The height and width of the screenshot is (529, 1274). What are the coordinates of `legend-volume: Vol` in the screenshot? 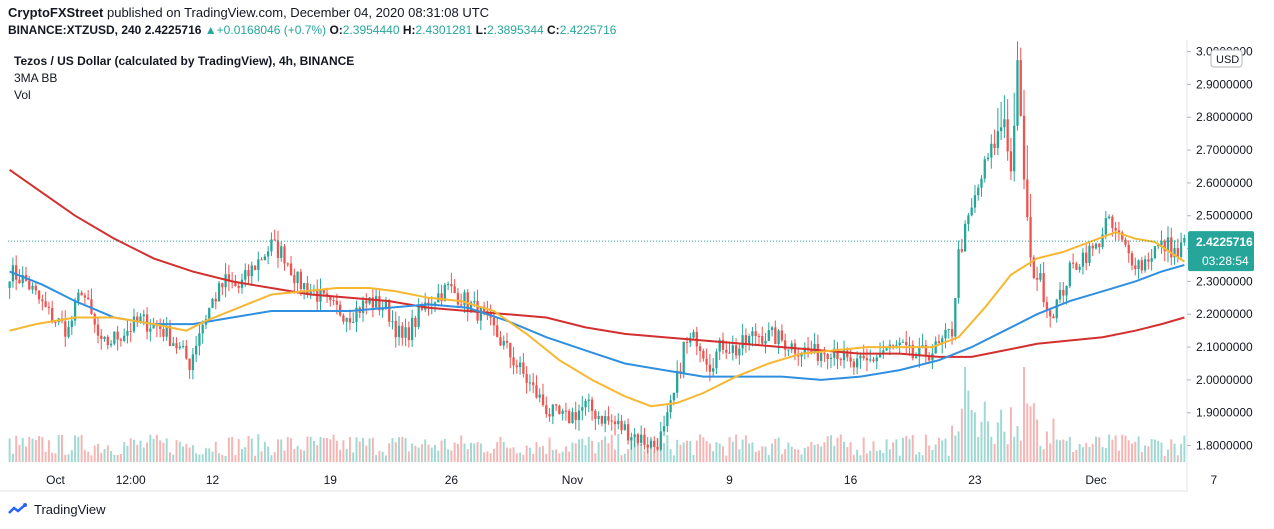 It's located at (22, 95).